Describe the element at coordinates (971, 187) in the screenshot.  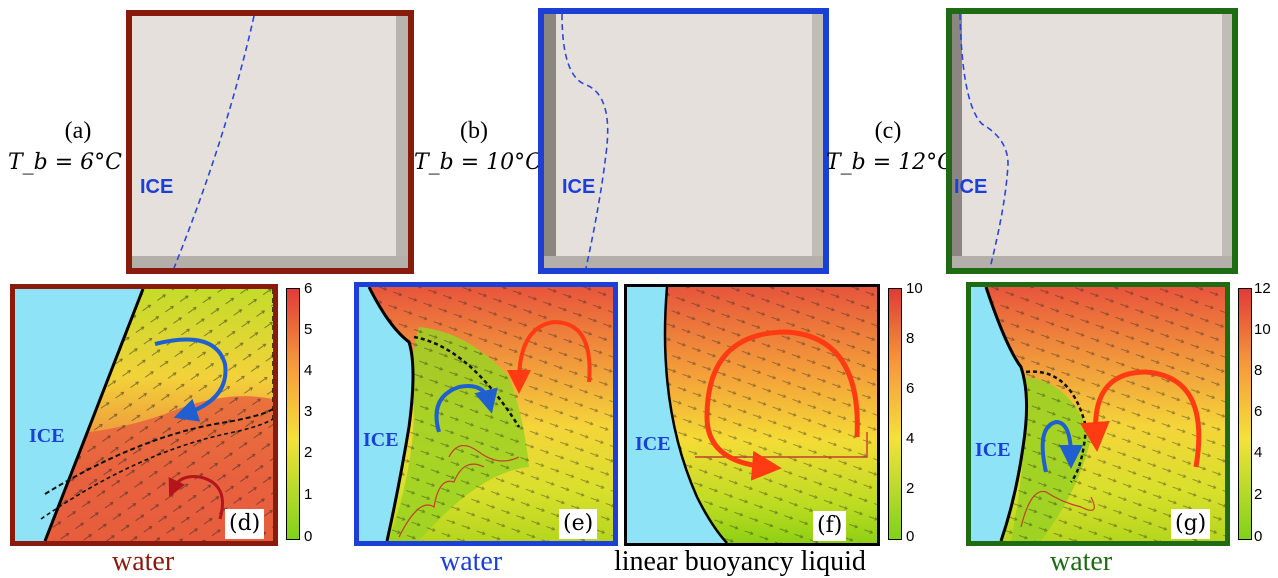
I see `ice-label-c: ICE` at that location.